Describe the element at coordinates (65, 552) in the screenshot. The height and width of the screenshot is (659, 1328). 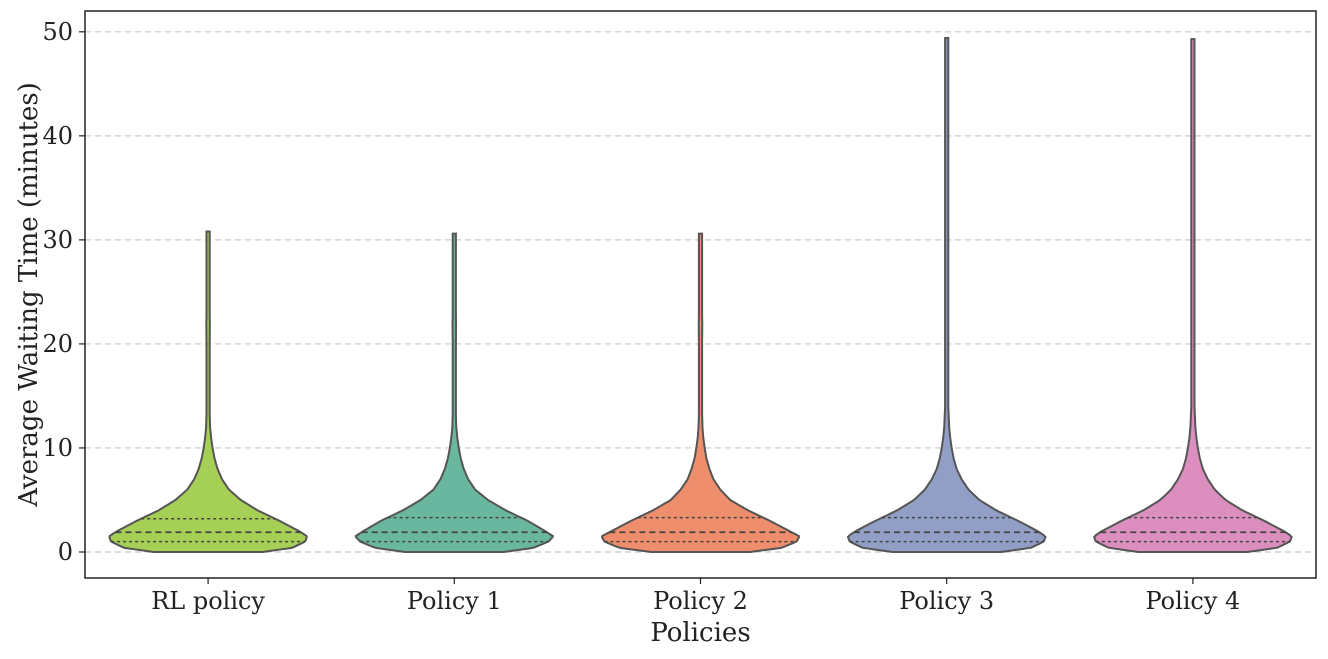
I see `y-tick-label: 0` at that location.